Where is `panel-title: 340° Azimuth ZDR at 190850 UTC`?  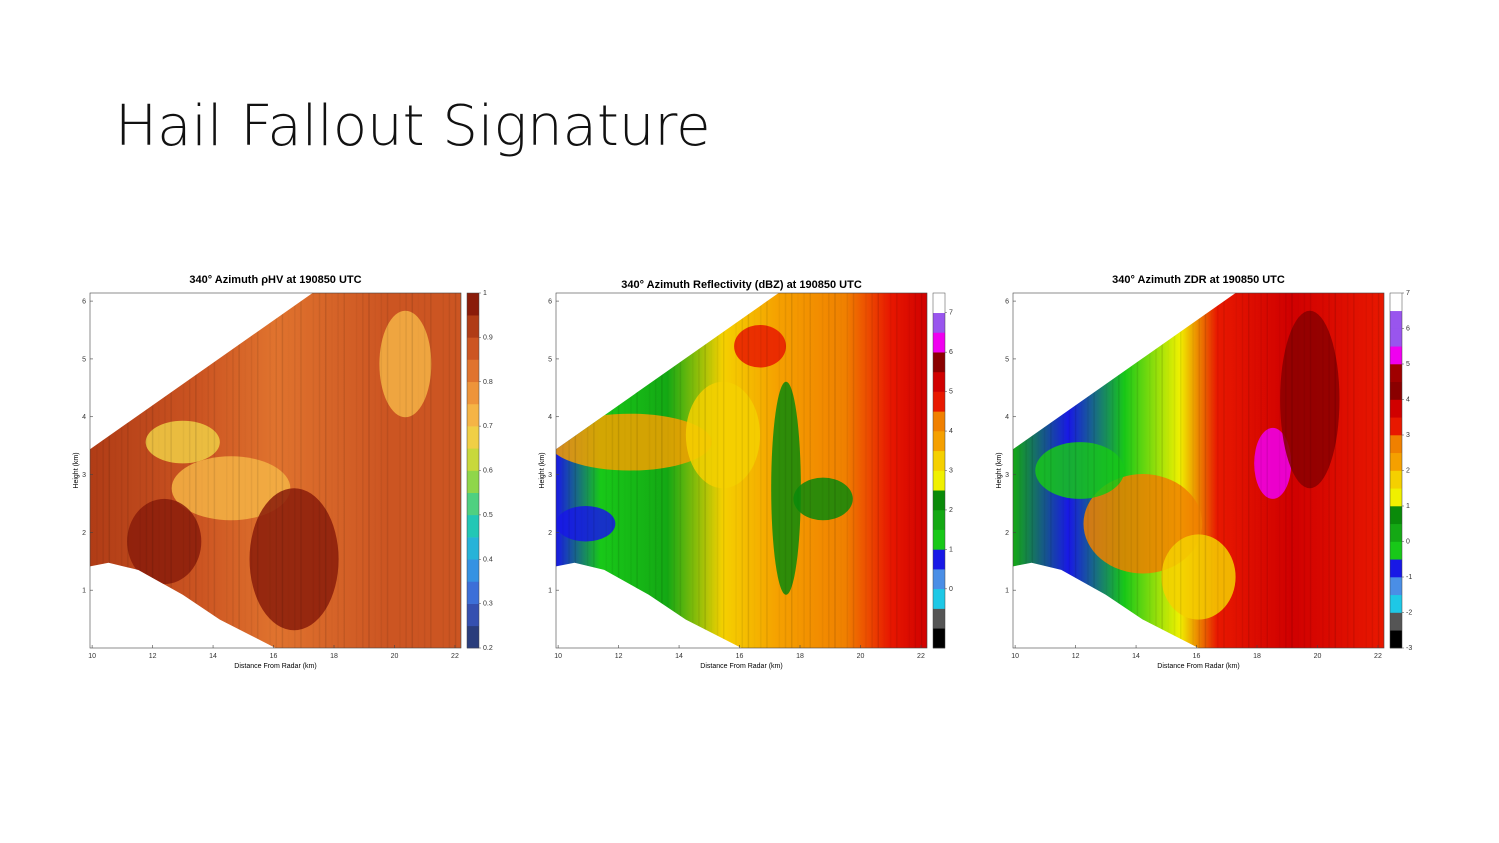
panel-title: 340° Azimuth ZDR at 190850 UTC is located at coordinates (1198, 280).